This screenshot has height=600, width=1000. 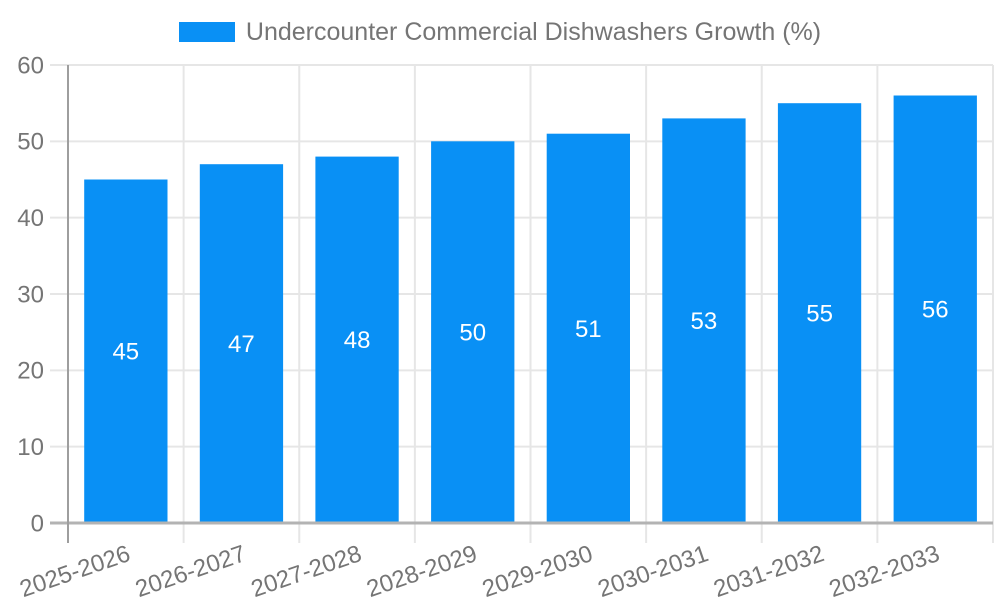 What do you see at coordinates (30, 218) in the screenshot?
I see `y-axis-tick-label: 40` at bounding box center [30, 218].